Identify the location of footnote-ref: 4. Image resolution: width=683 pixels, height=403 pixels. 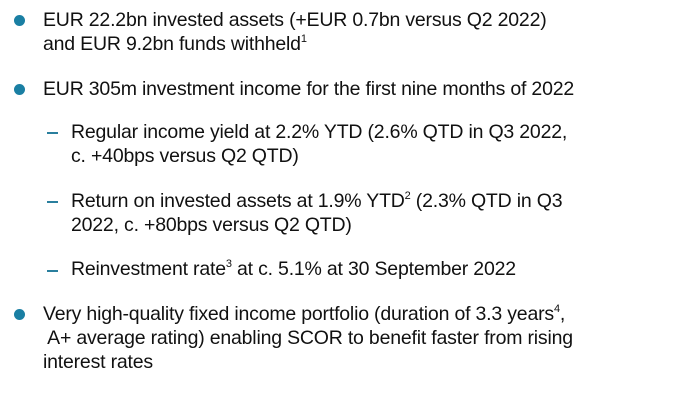
(556, 309).